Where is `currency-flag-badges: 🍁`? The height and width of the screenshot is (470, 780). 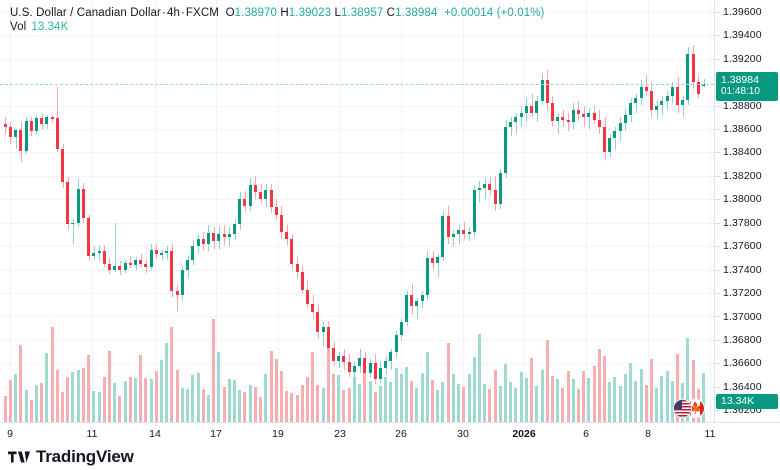 currency-flag-badges: 🍁 is located at coordinates (690, 409).